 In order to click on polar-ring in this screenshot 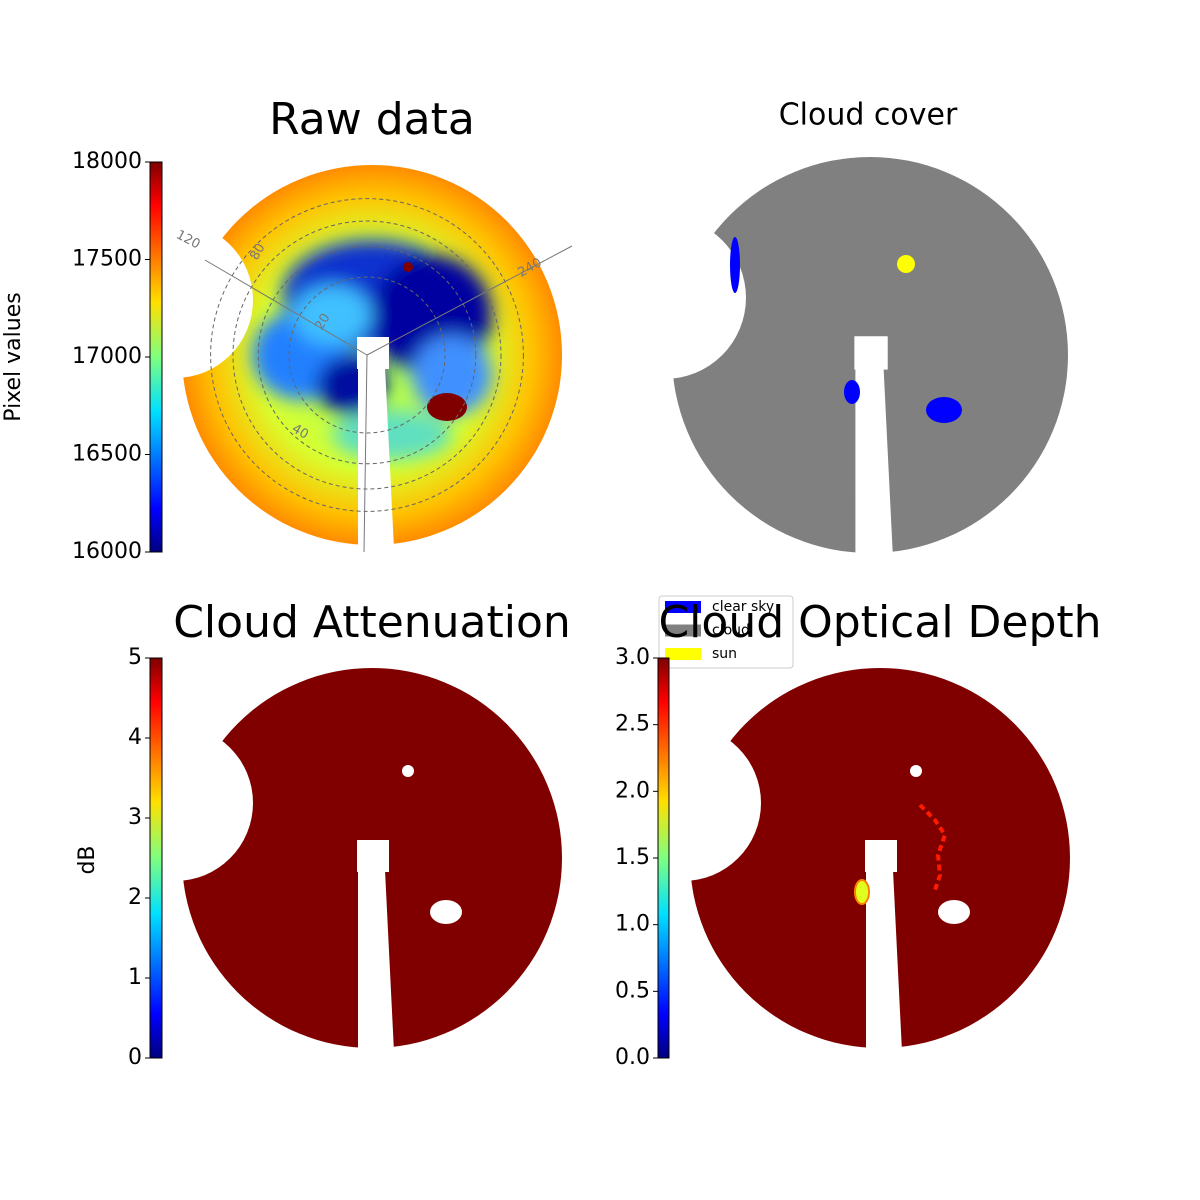, I will do `click(367, 355)`.